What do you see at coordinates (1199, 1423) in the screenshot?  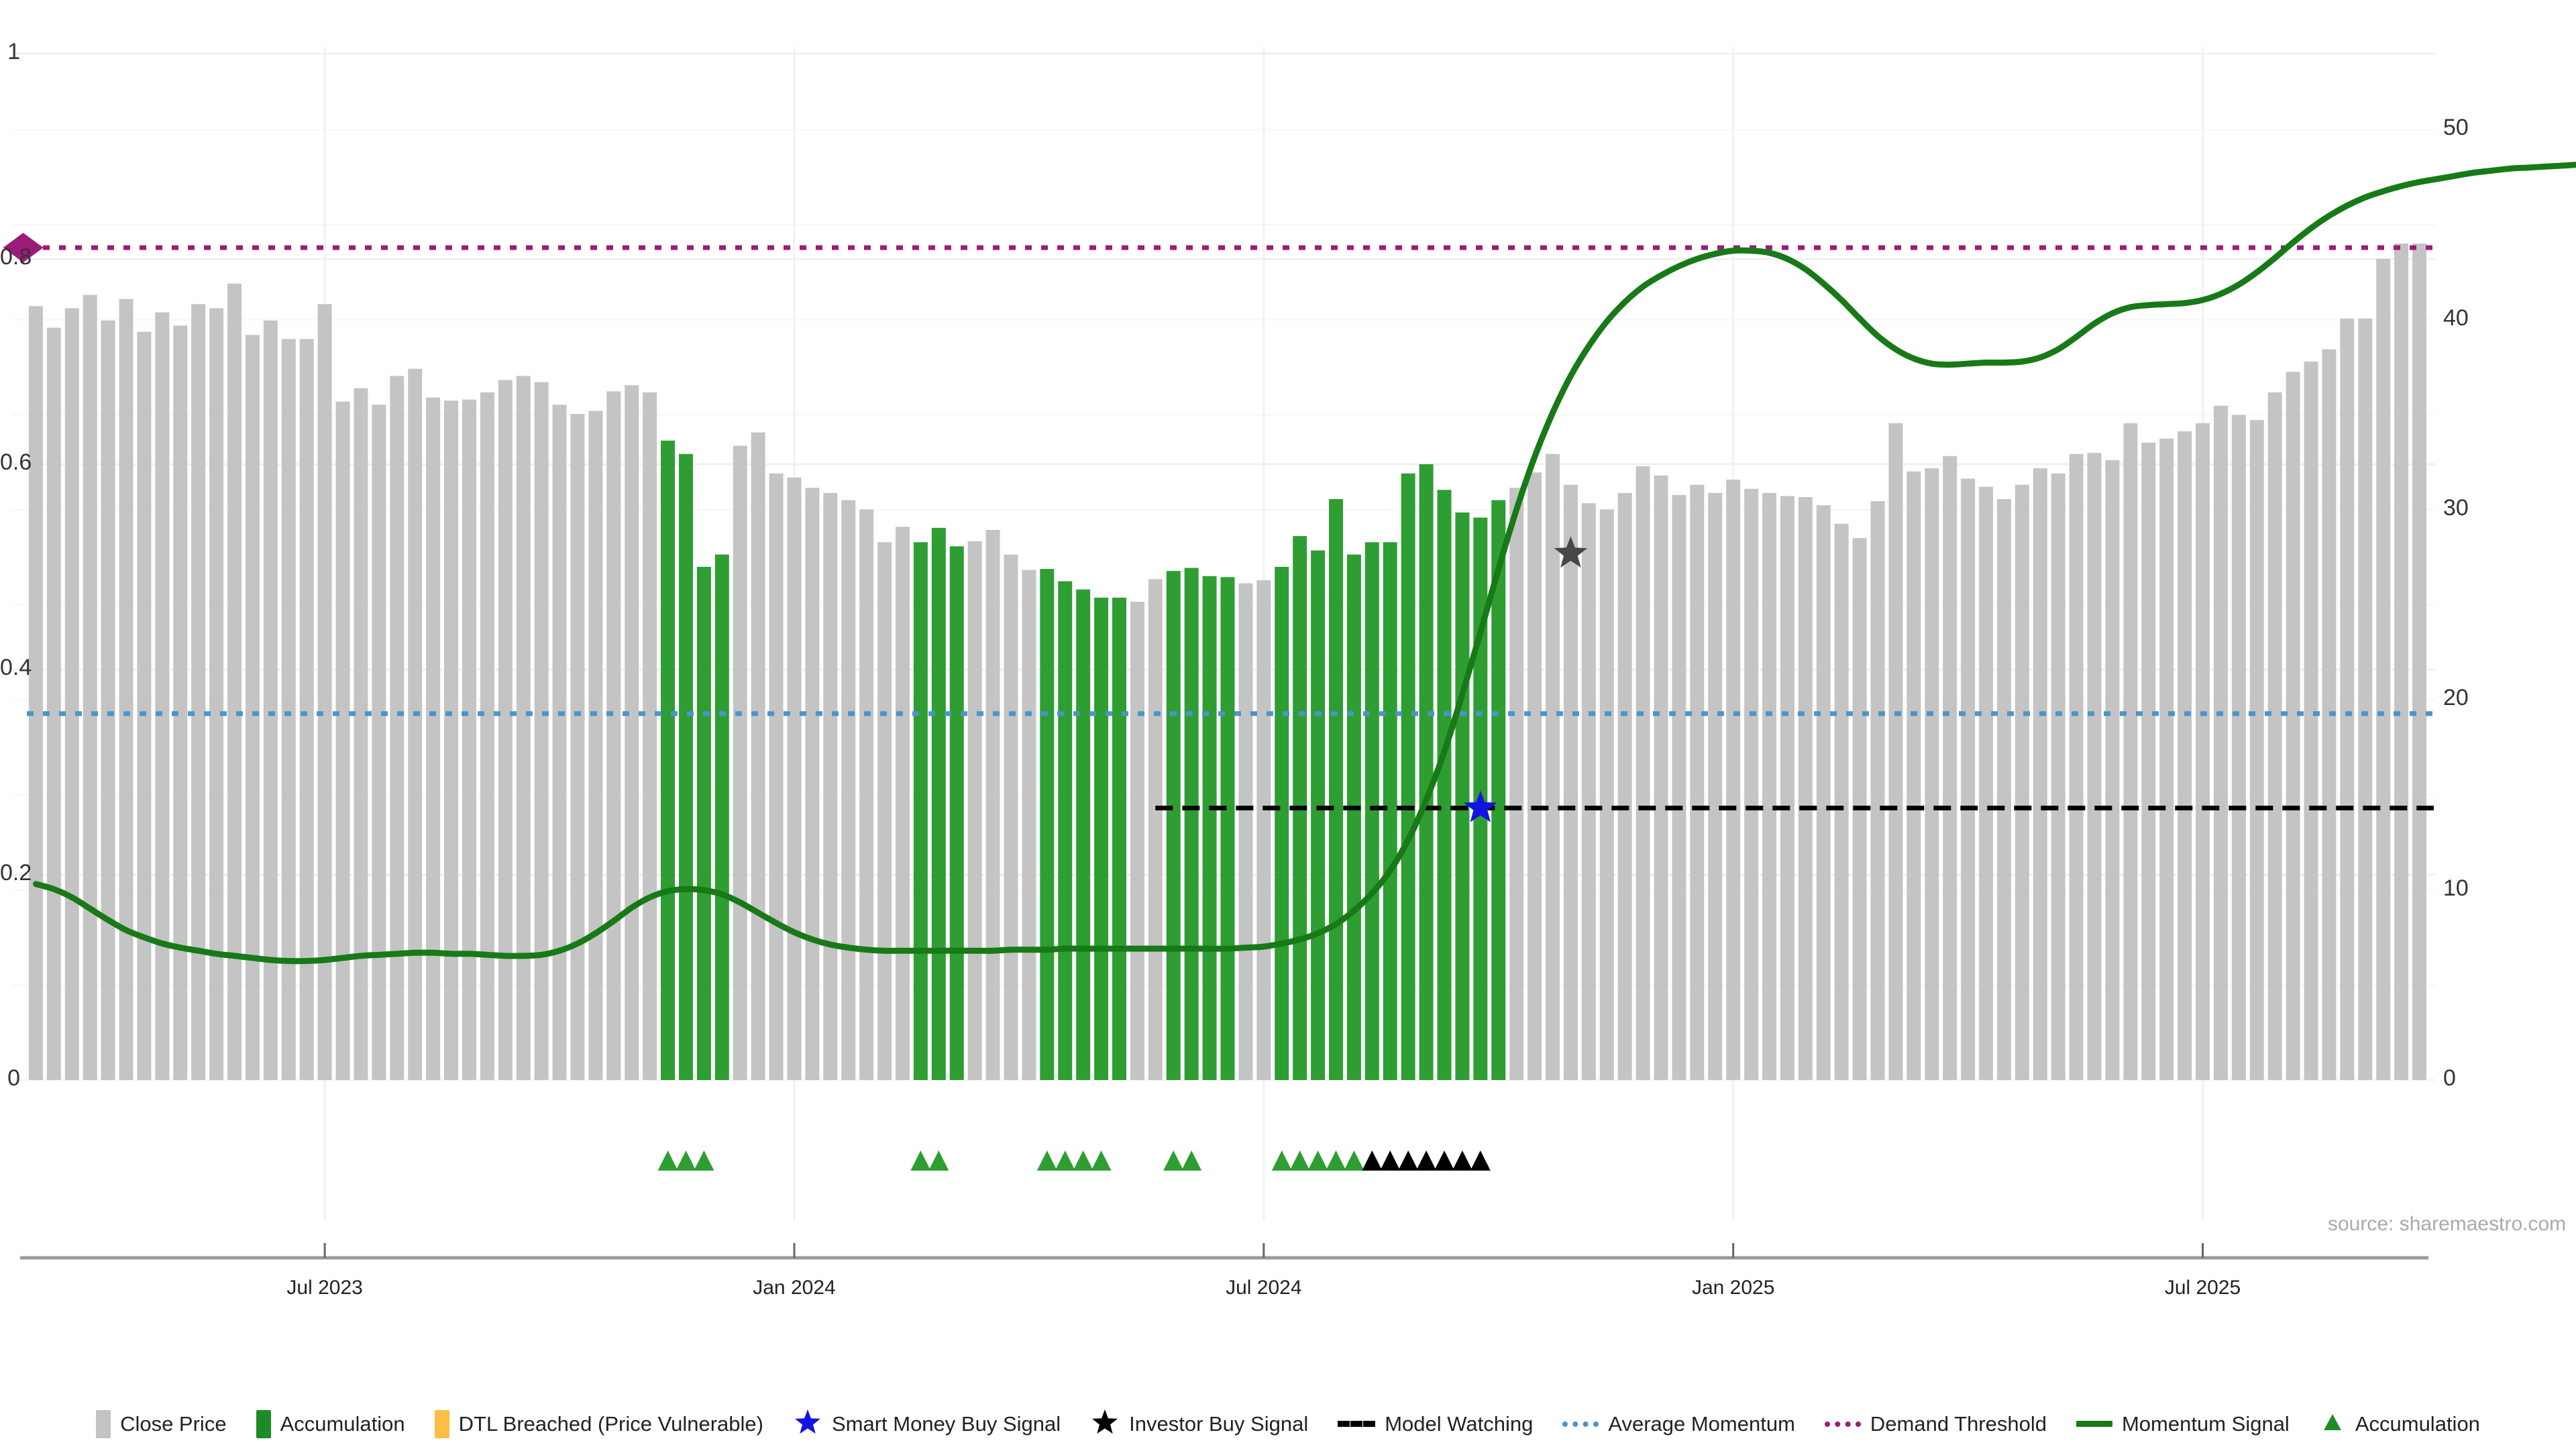 I see `legend-item: Investor Buy Signal` at bounding box center [1199, 1423].